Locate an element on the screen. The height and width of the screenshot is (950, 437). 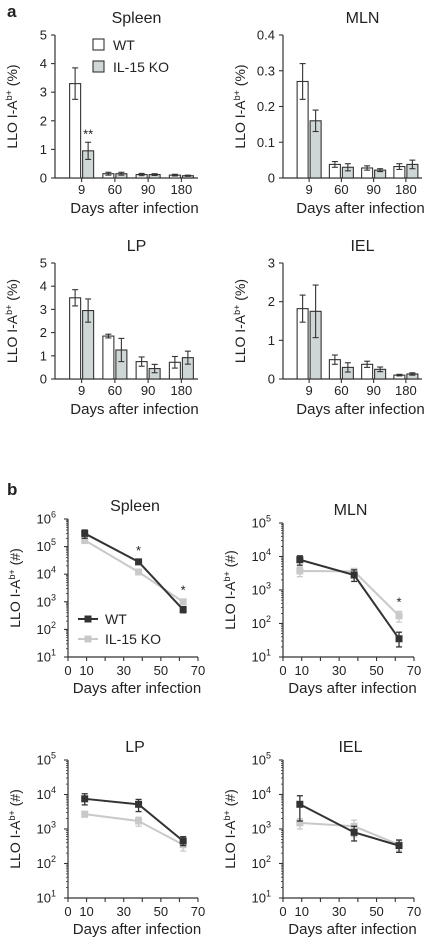
line-chart-2-x-tick-label: 30 is located at coordinates (339, 670).